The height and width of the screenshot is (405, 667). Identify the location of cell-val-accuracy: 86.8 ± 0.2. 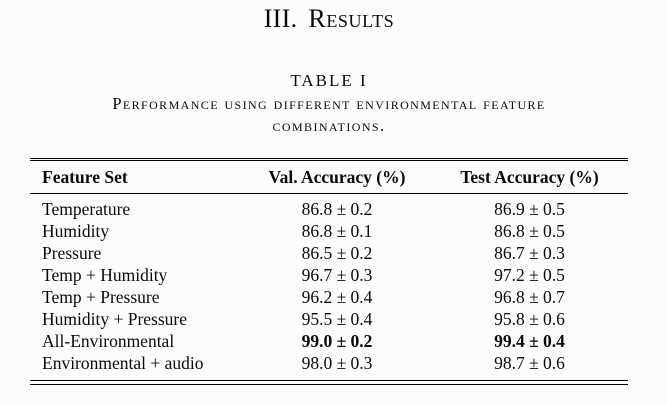
(337, 209).